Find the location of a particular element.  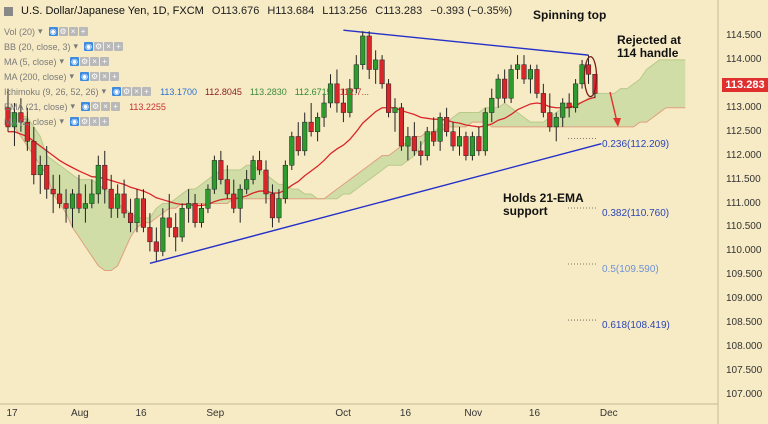

price-tick: 114.000 is located at coordinates (744, 59).